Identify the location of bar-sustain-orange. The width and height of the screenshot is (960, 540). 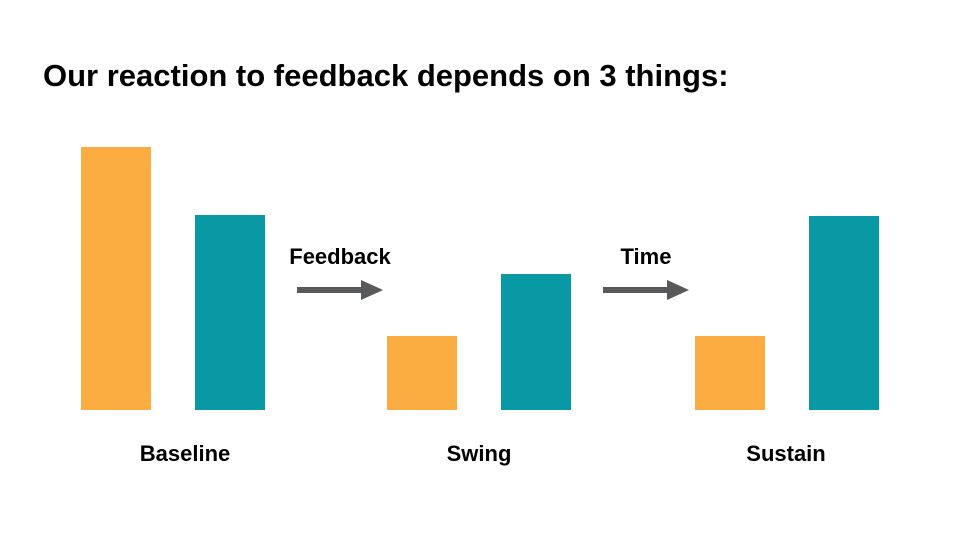
(730, 373).